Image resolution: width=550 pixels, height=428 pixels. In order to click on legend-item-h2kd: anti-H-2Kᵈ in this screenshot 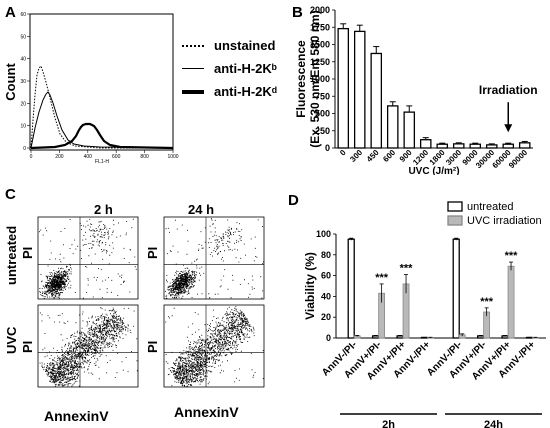, I will do `click(229, 91)`.